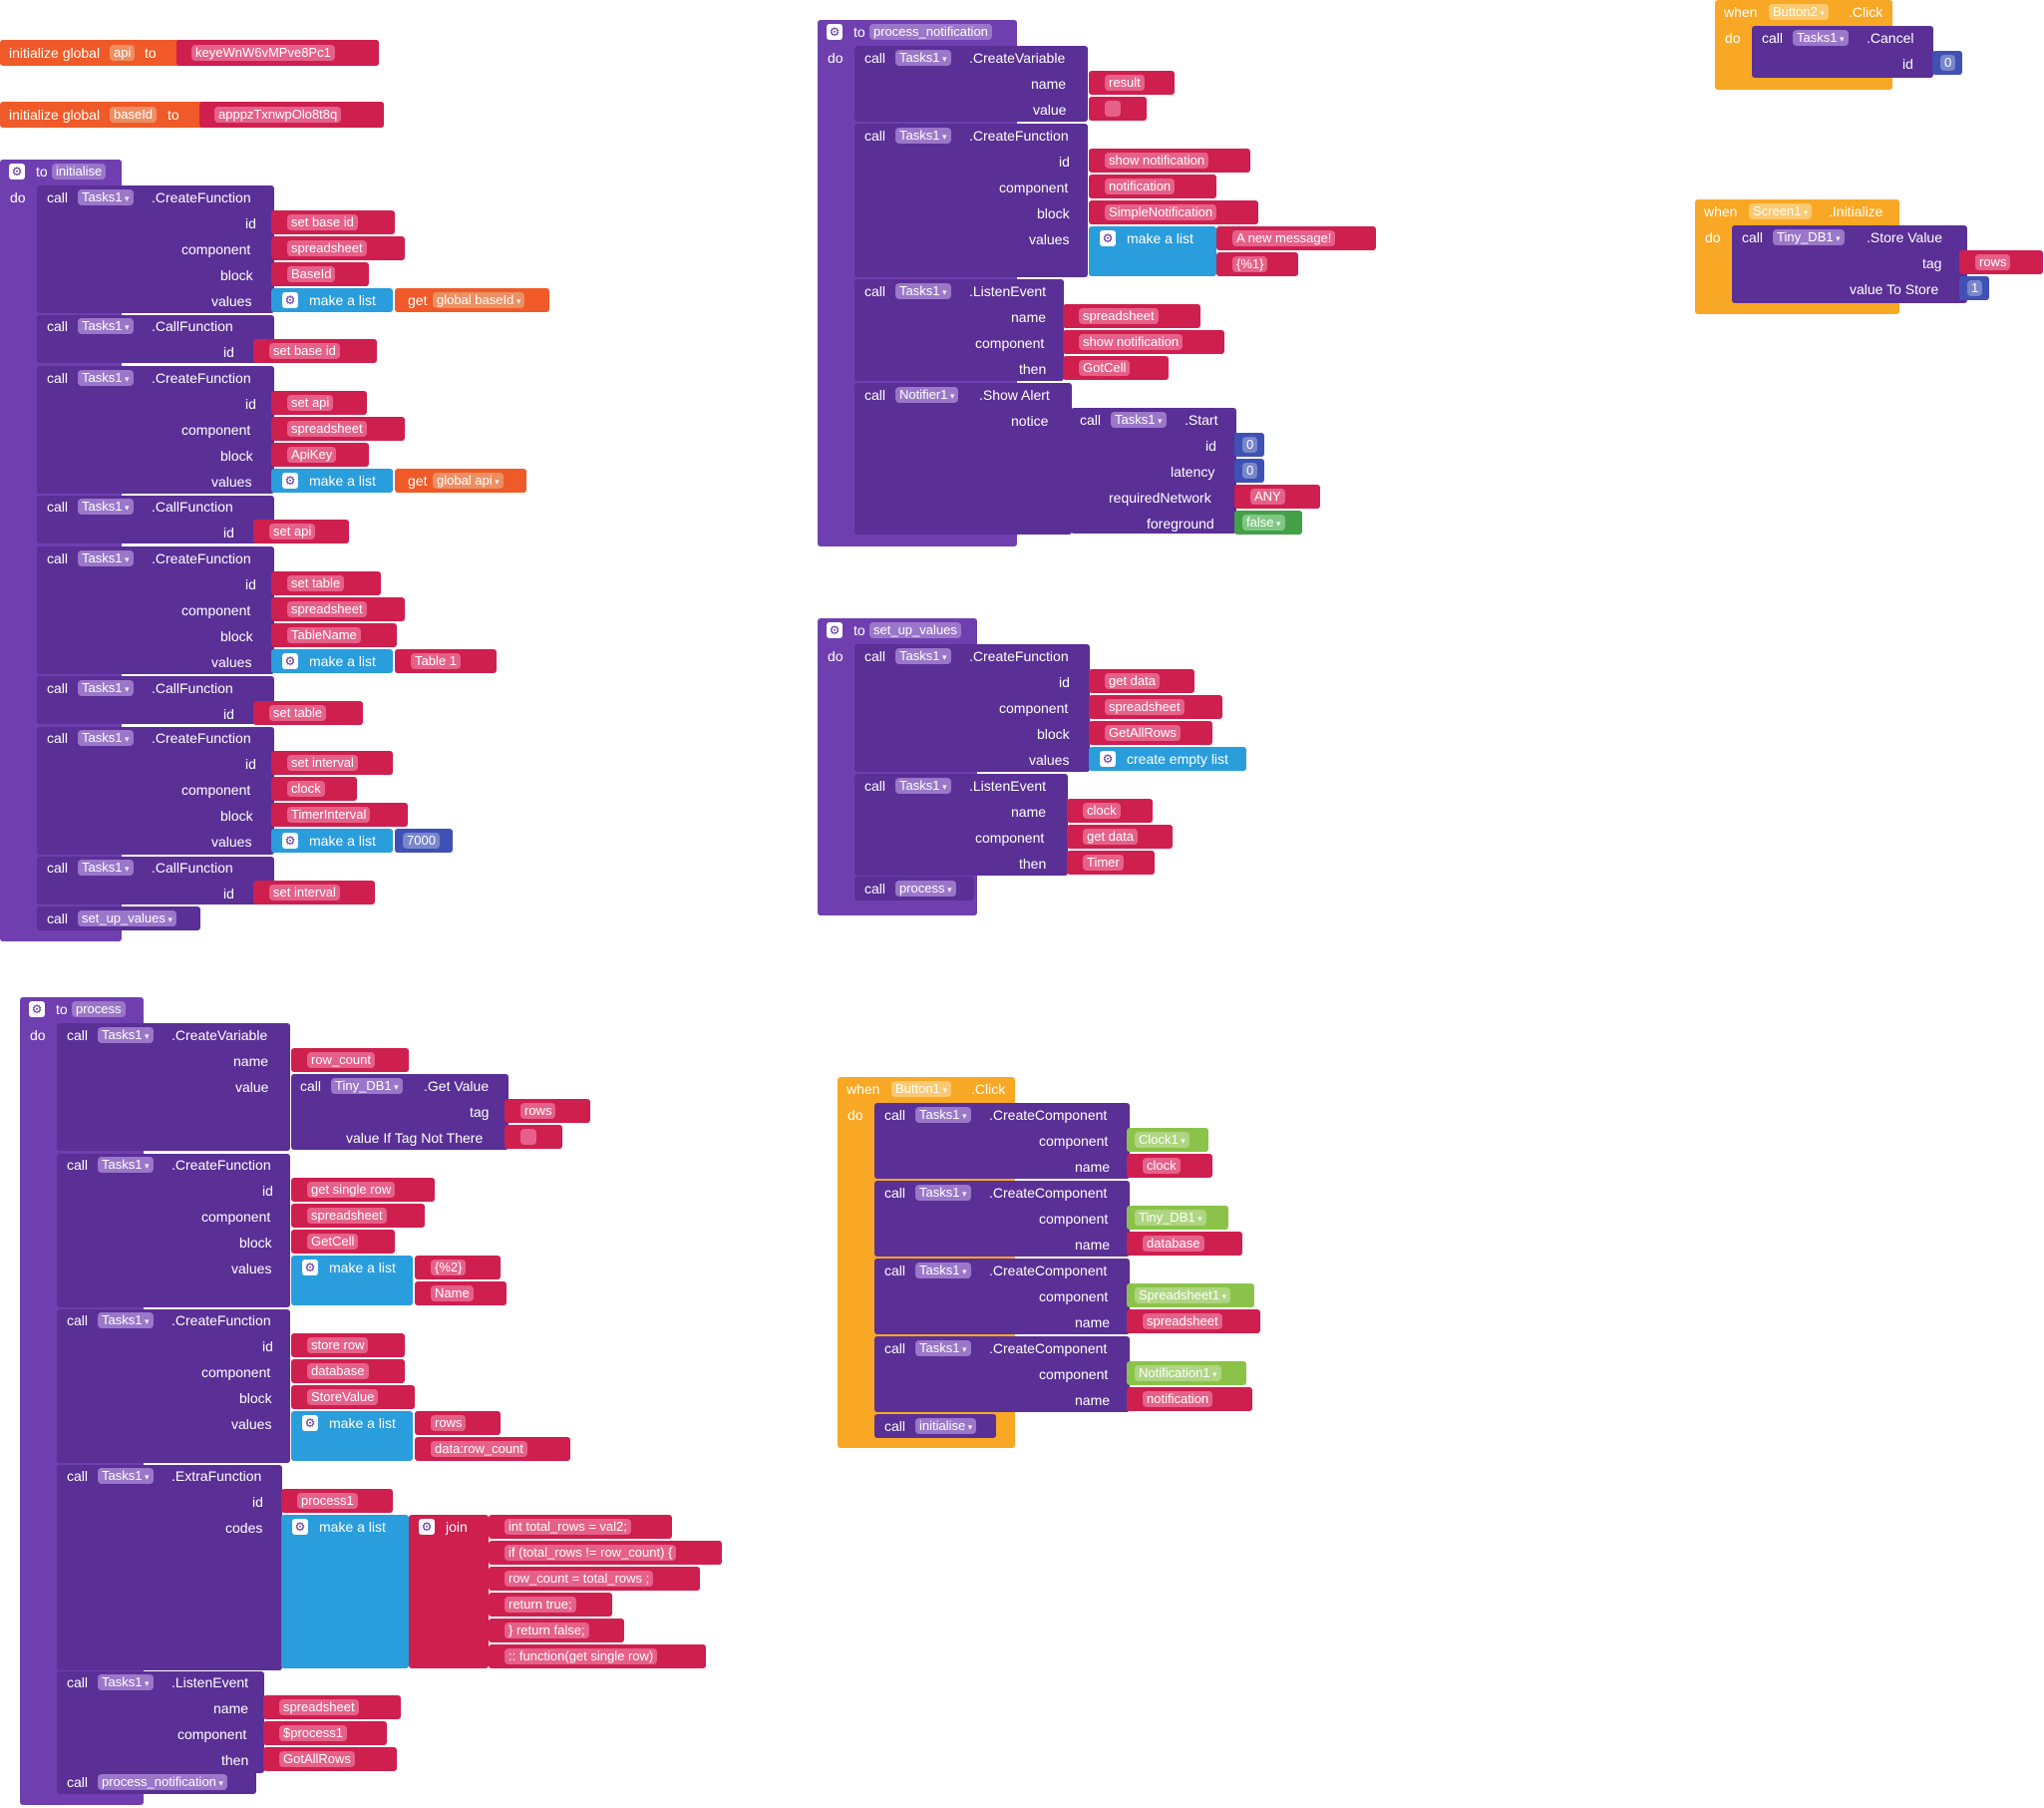 The image size is (2044, 1808). What do you see at coordinates (99, 1009) in the screenshot?
I see `procedure-name-field: process` at bounding box center [99, 1009].